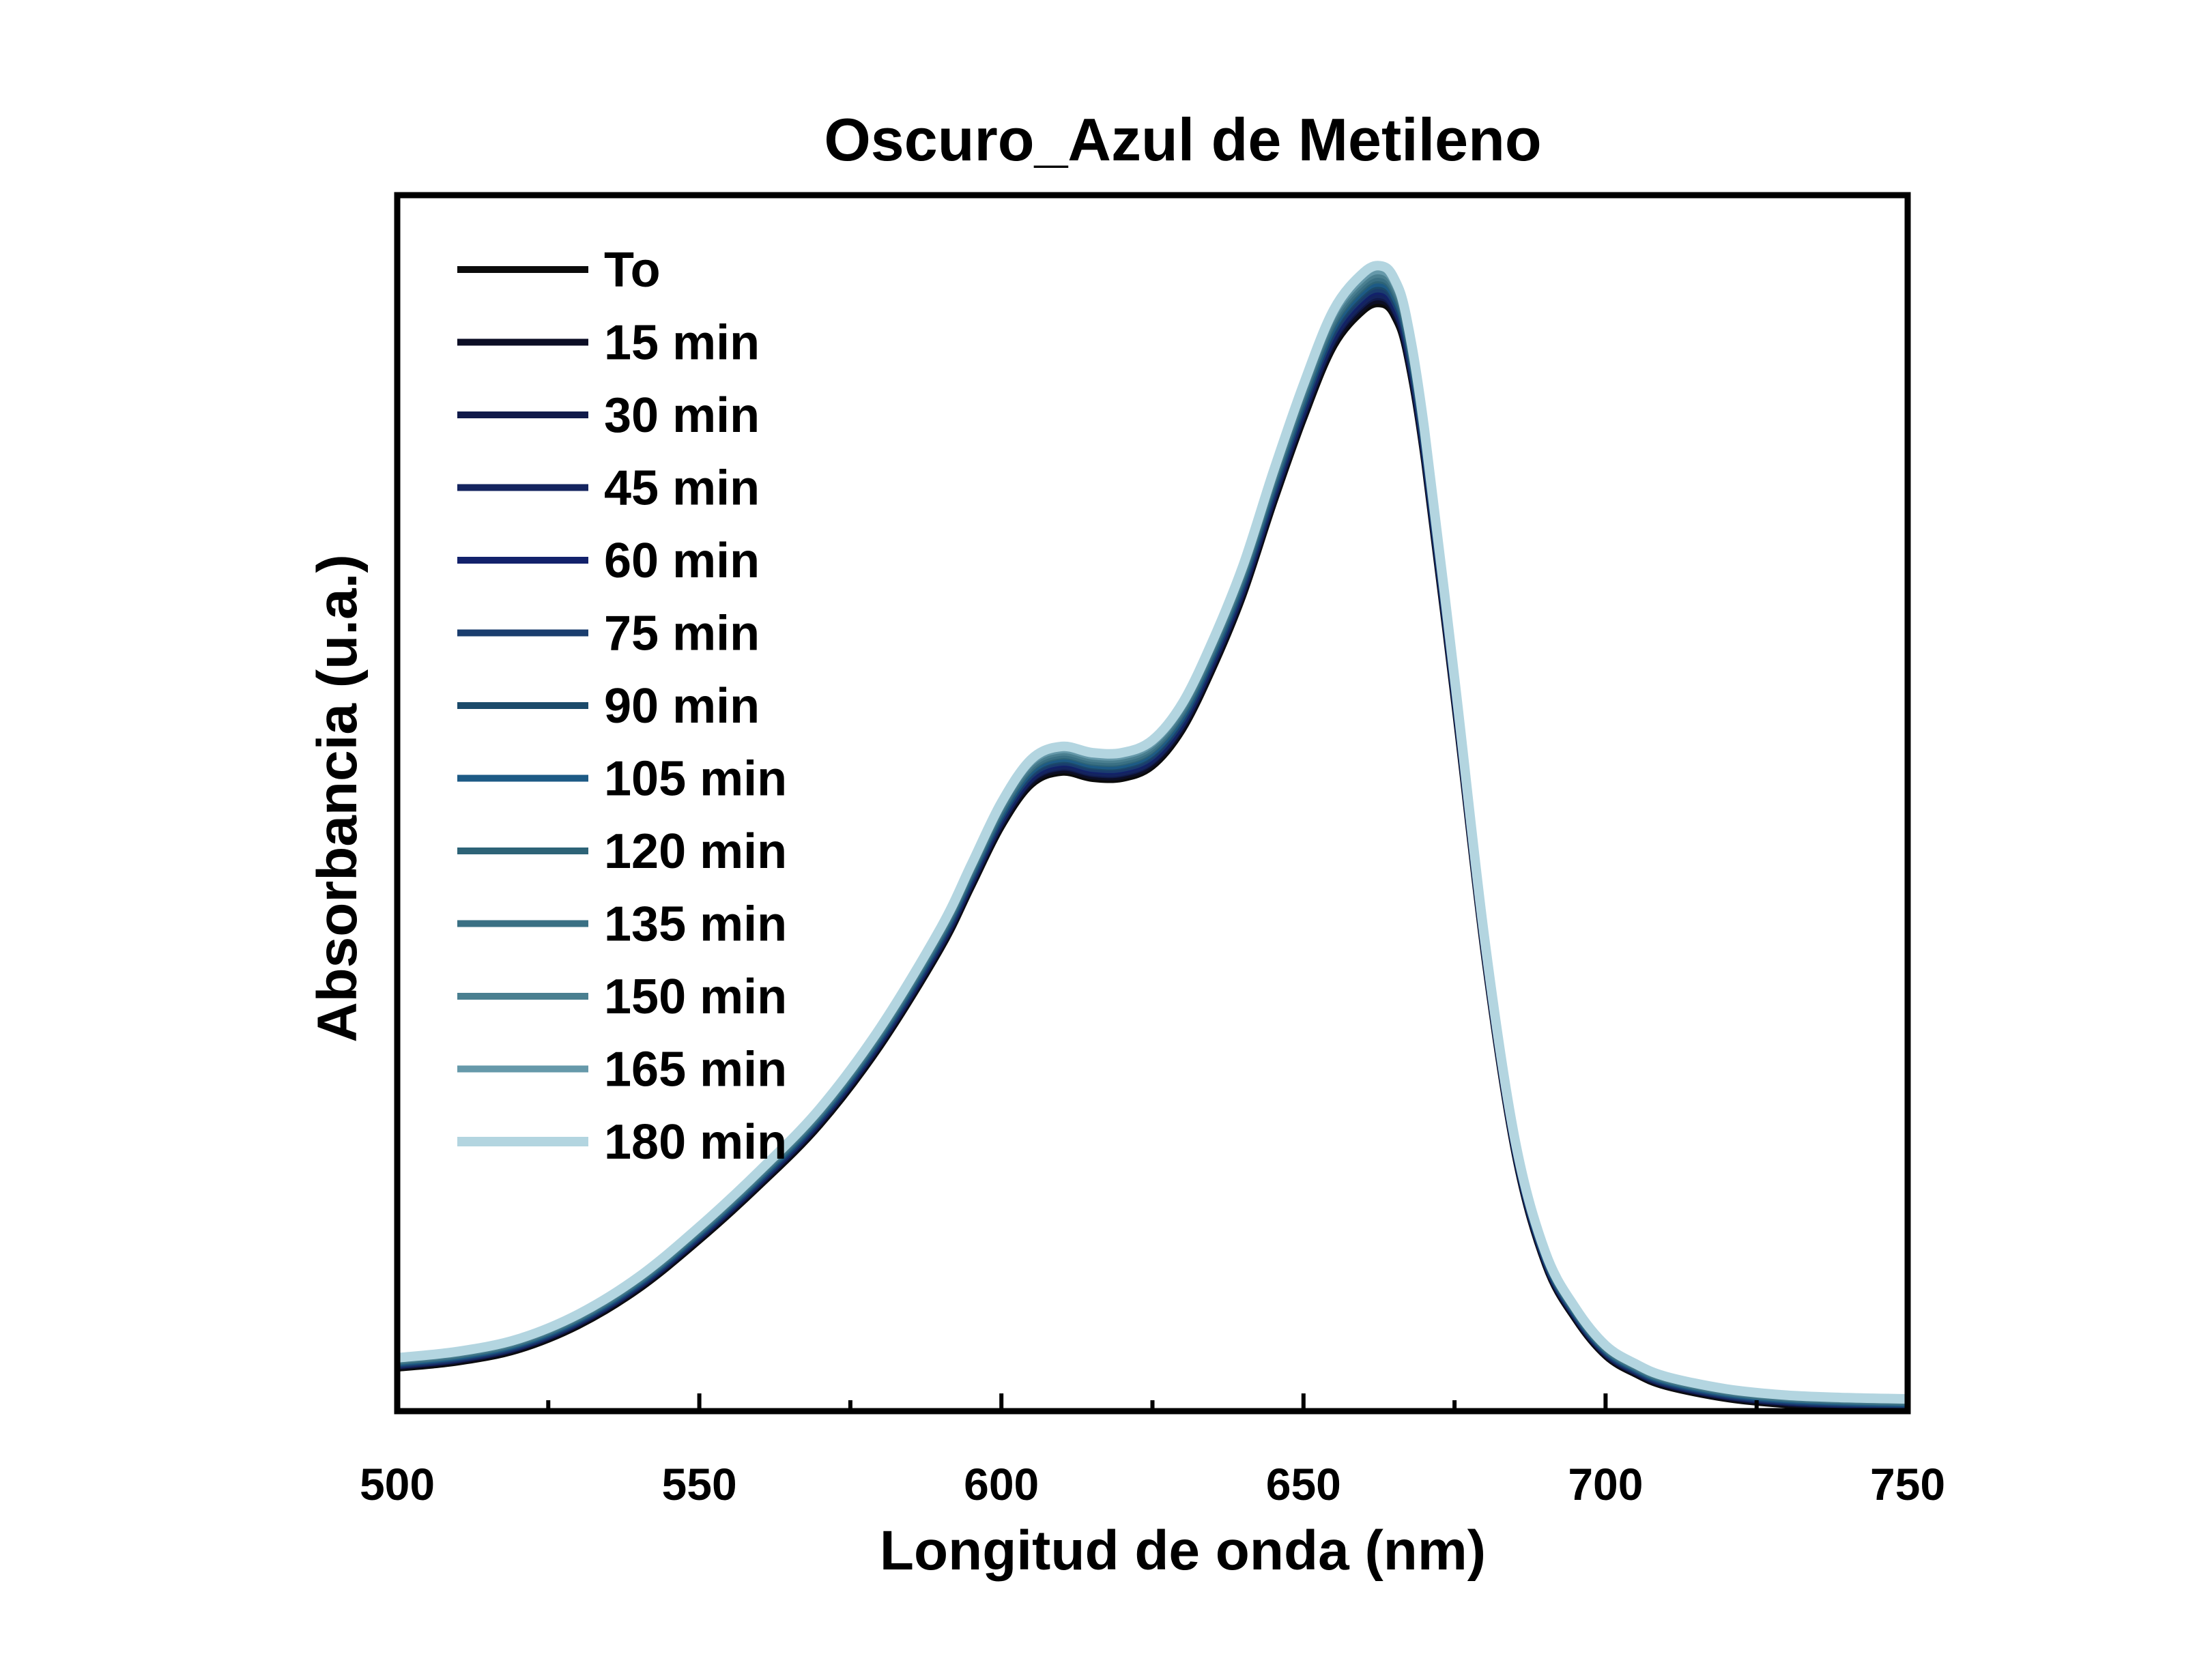 Image resolution: width=2195 pixels, height=1680 pixels. I want to click on x-axis-tick-labels: 500 550 600 650 700 750, so click(1152, 1484).